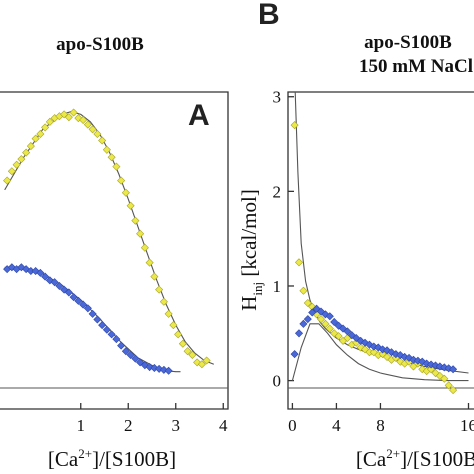 The image size is (474, 474). I want to click on panel-b-y-tick-label: 2, so click(277, 191).